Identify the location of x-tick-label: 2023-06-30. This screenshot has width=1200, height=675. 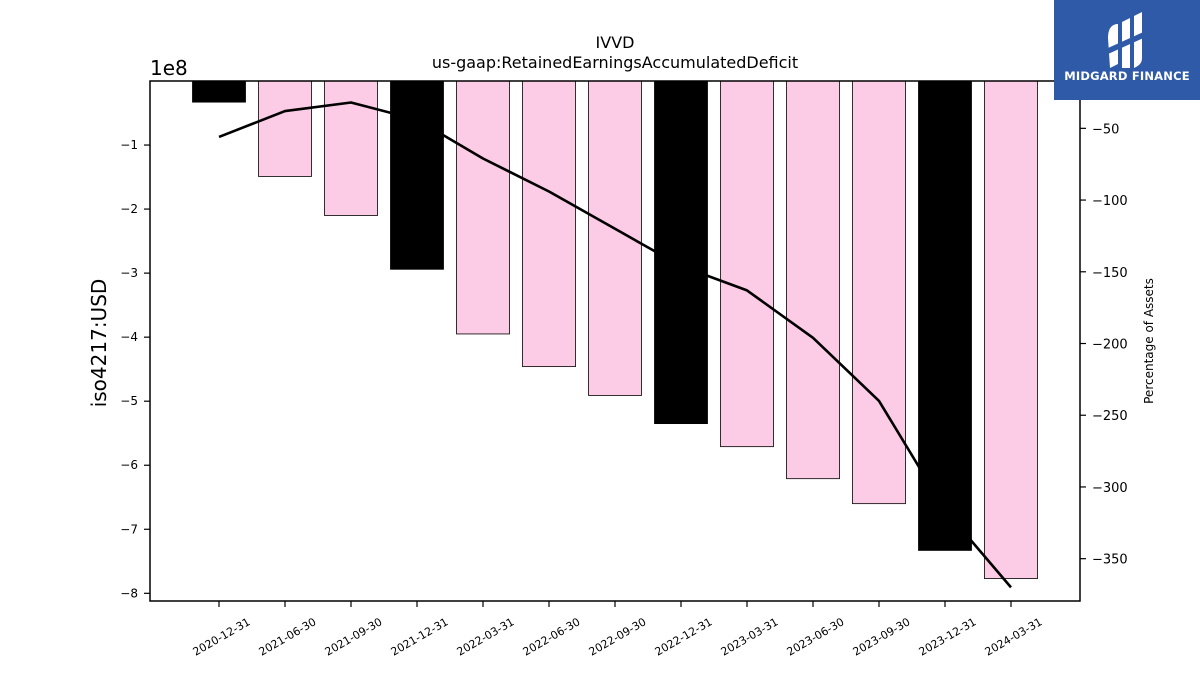
(816, 636).